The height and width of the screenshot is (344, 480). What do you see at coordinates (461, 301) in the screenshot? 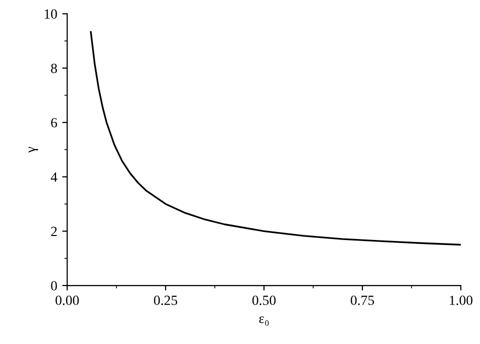
I see `x-tick-label: 1.00` at bounding box center [461, 301].